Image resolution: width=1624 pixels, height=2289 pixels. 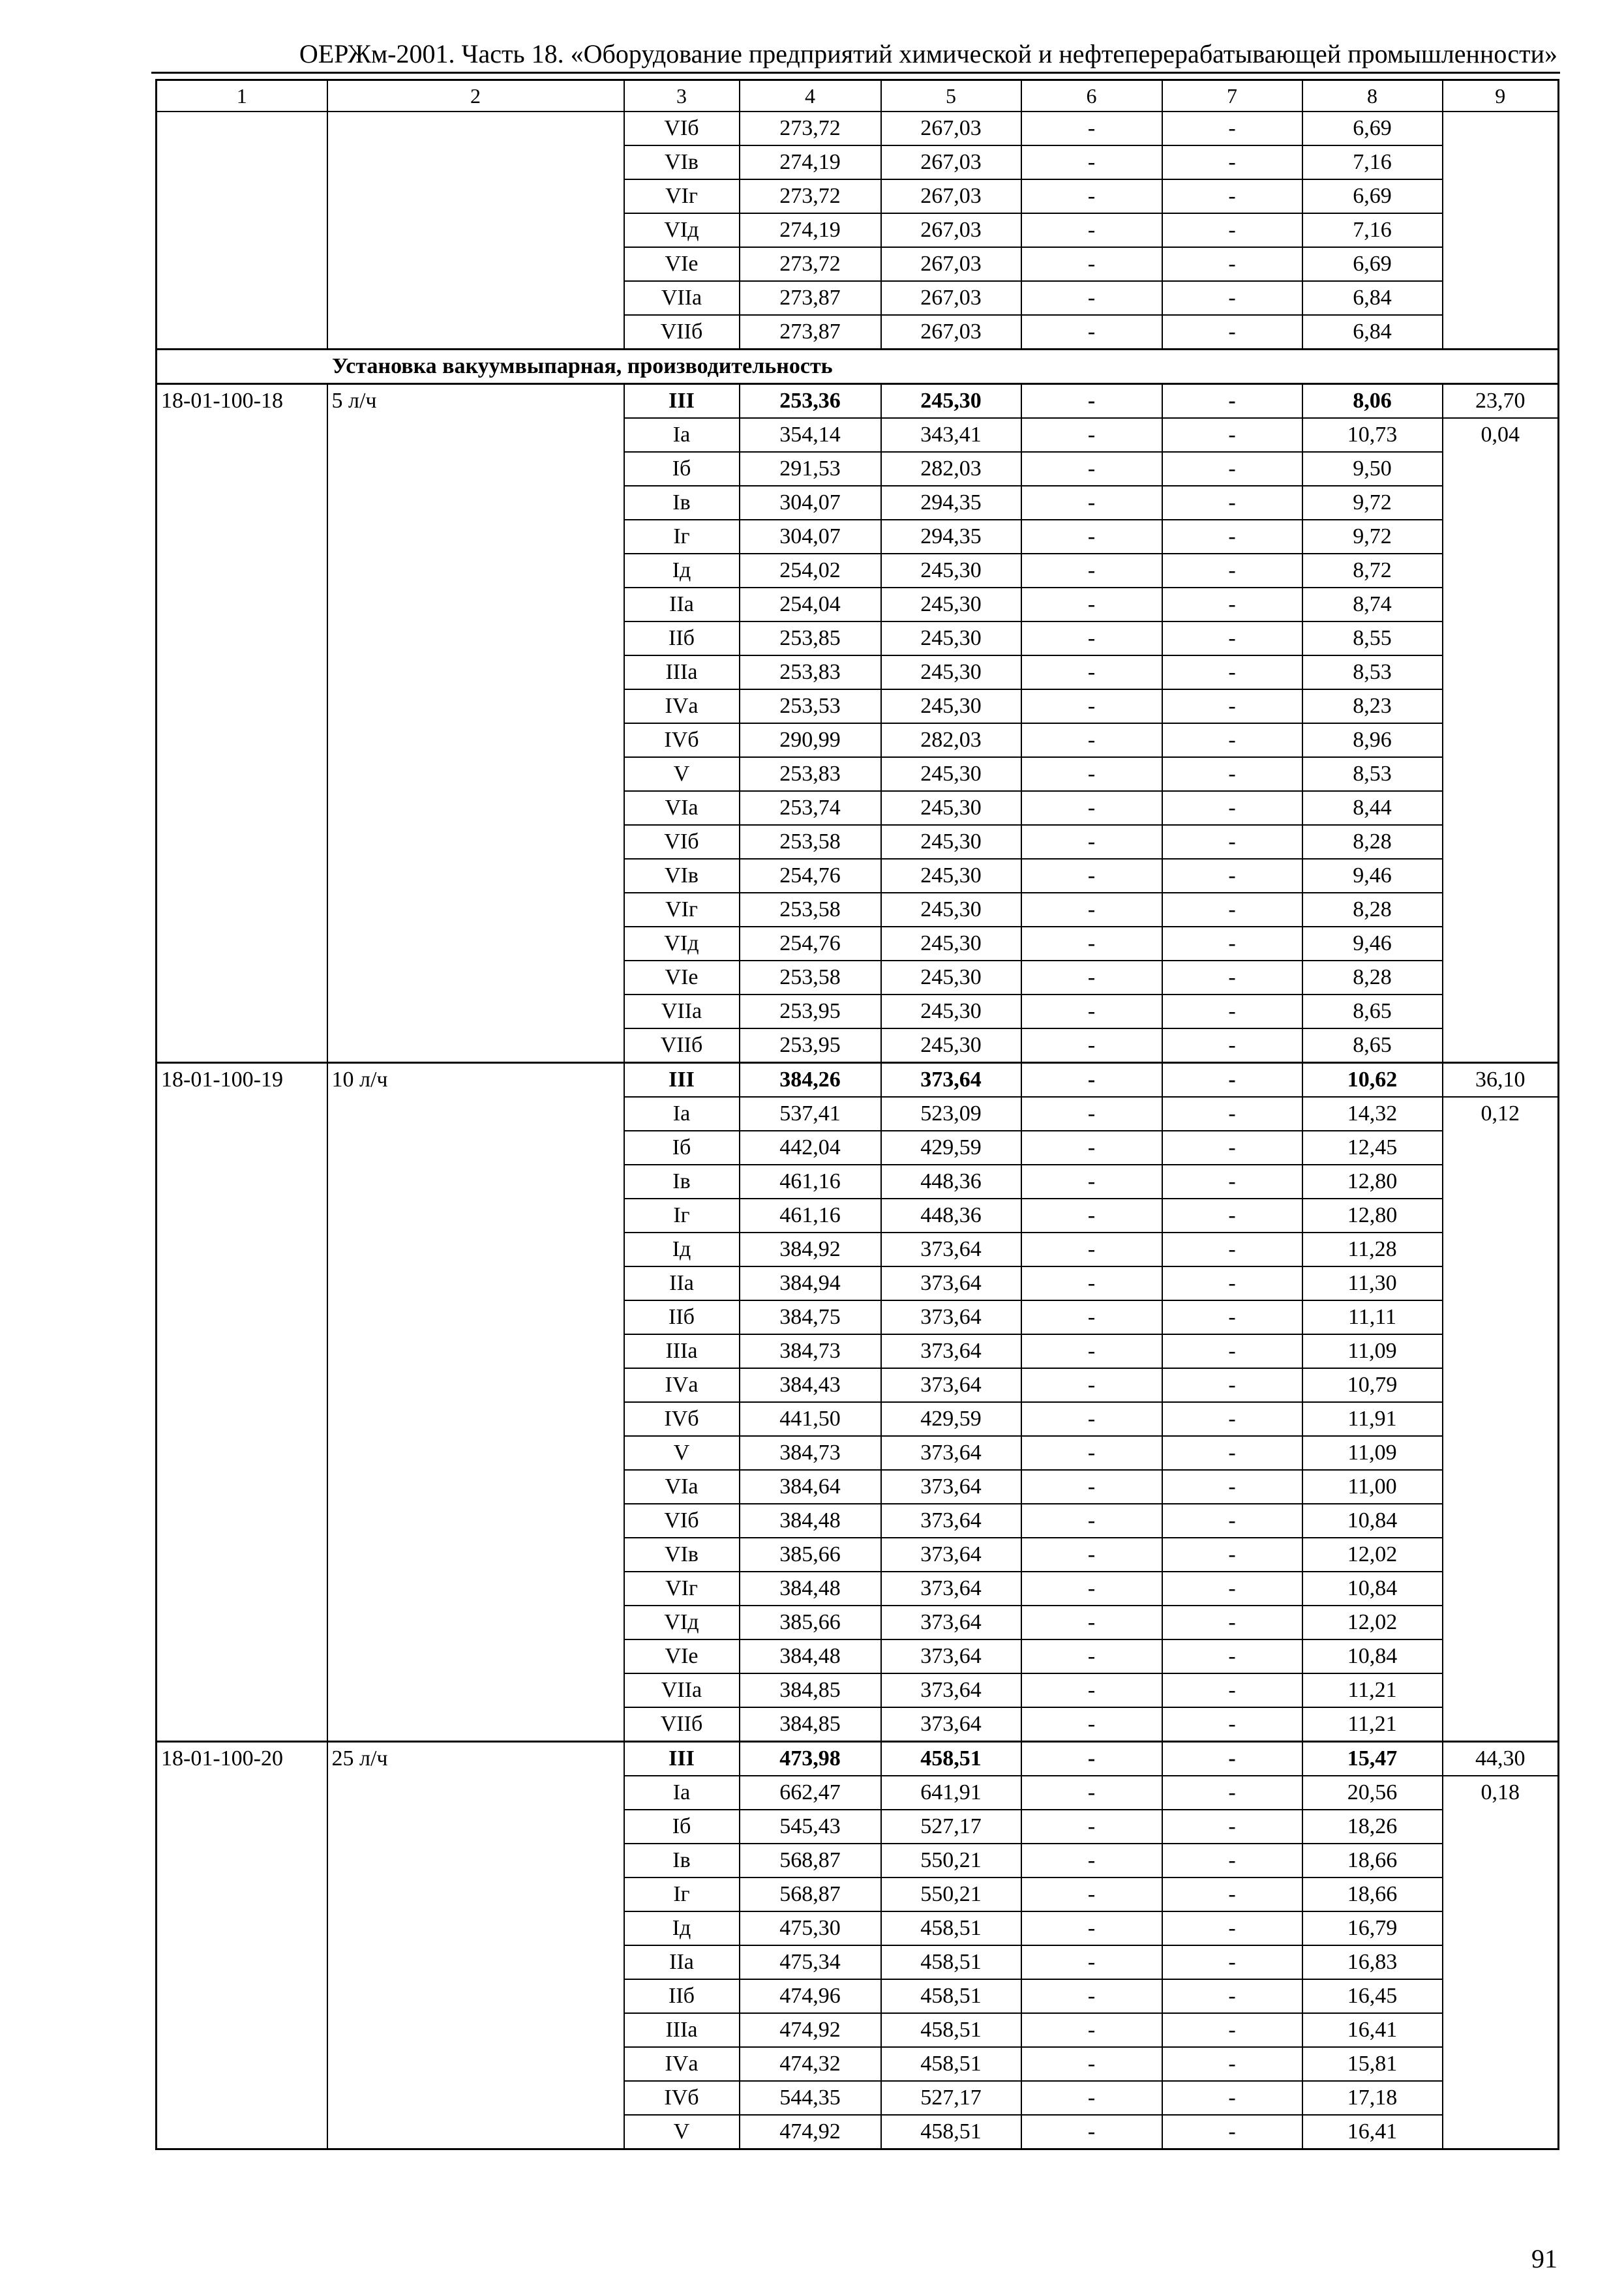 What do you see at coordinates (858, 298) in the screenshot?
I see `table-row: VIIа 273,87 267,03- -6,84` at bounding box center [858, 298].